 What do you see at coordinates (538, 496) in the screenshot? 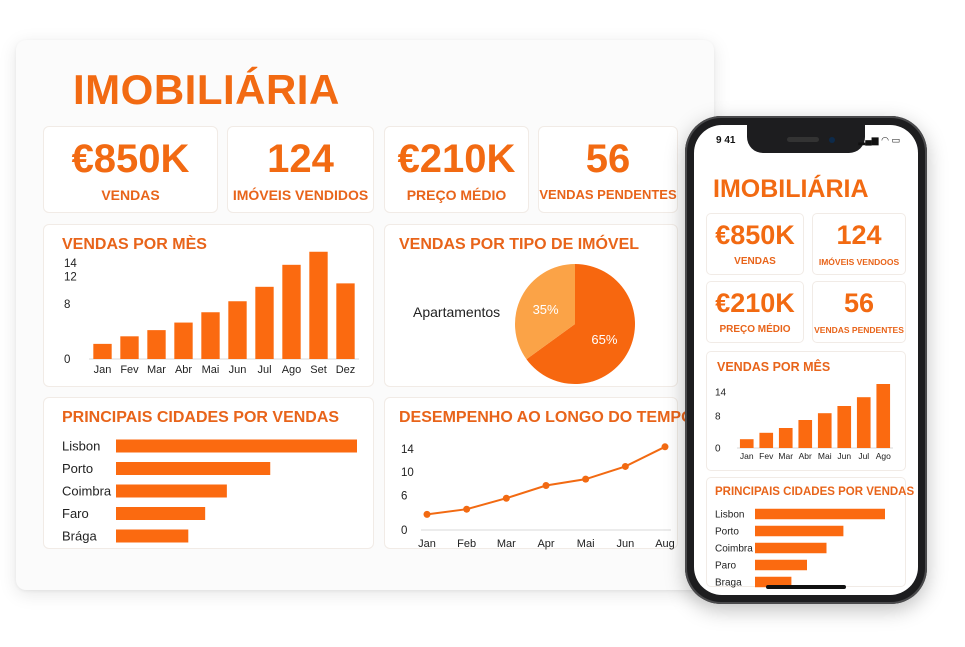
I see `performance-line-chart: 0 6 10 14 Jan Feb Mar Apr Mai Jun Aug` at bounding box center [538, 496].